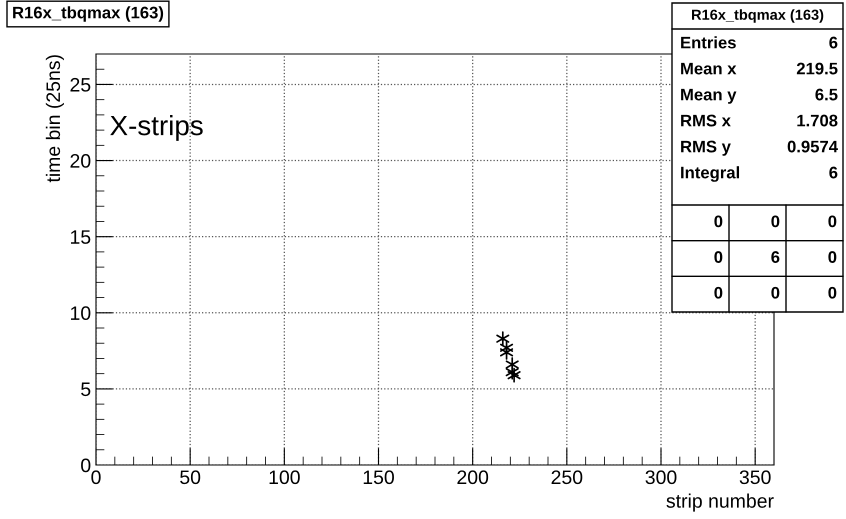 This screenshot has height=519, width=846. I want to click on chart-title: R16x_tbqmax (163), so click(88, 14).